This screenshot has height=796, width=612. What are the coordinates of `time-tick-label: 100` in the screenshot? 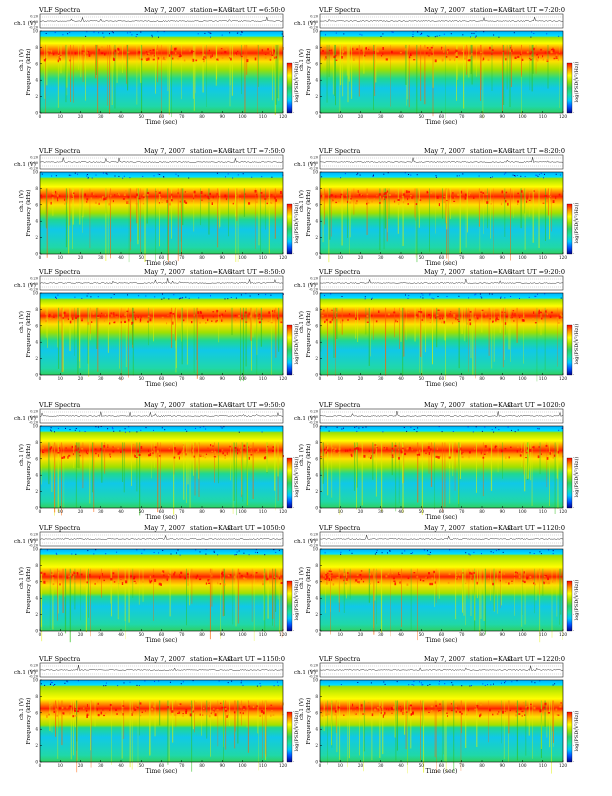 It's located at (523, 116).